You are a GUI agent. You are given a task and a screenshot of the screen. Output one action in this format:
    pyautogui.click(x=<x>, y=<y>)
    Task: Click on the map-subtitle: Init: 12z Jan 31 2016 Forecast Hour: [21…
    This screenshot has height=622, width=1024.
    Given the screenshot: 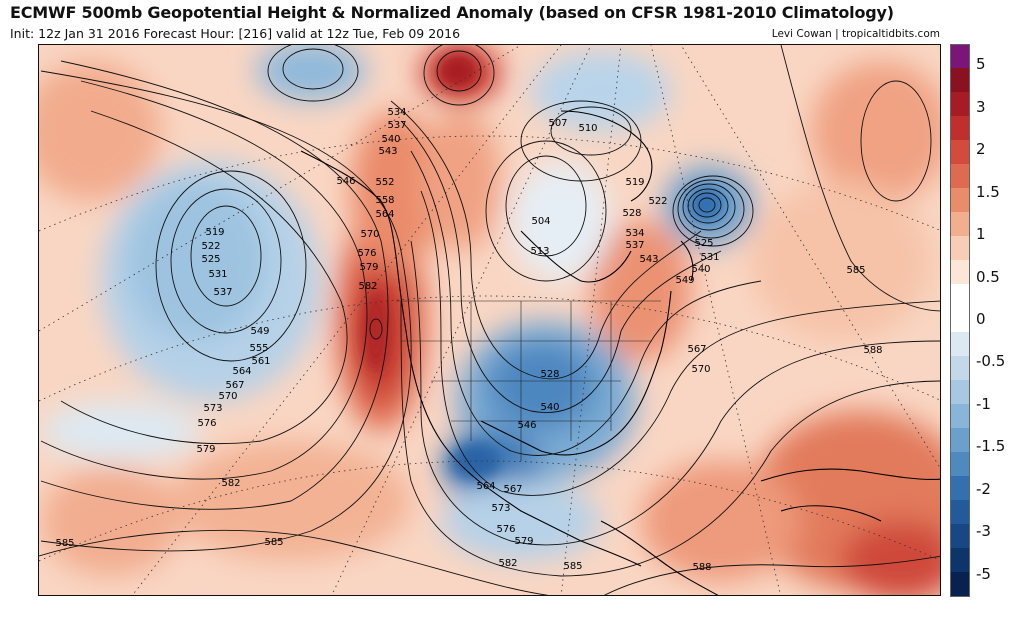 What is the action you would take?
    pyautogui.click(x=235, y=33)
    